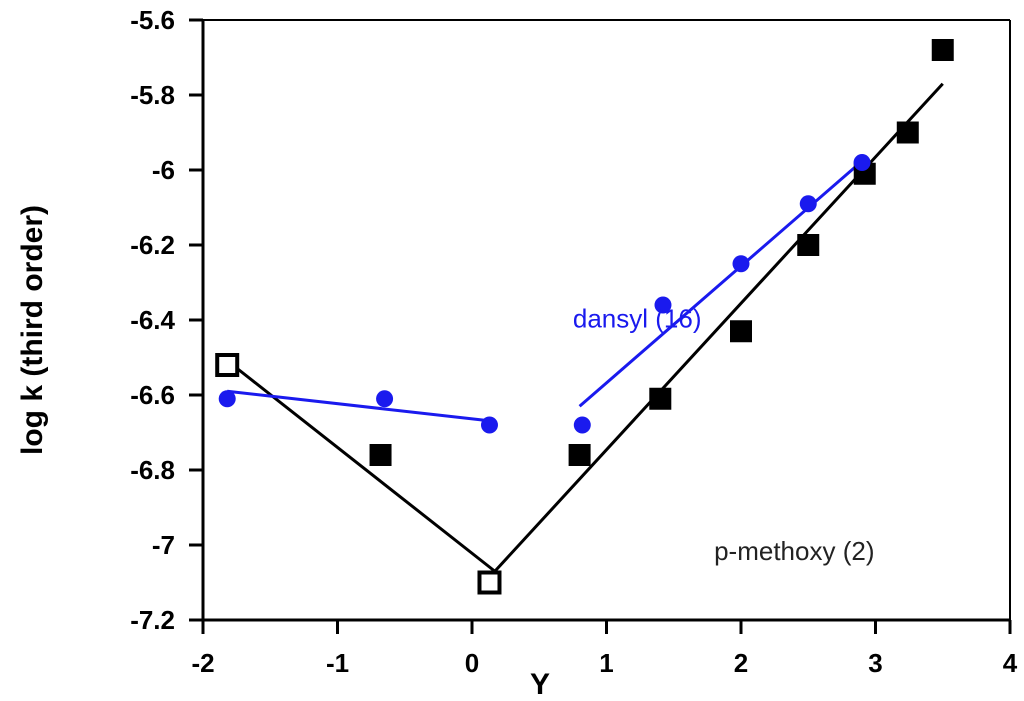 The image size is (1024, 701). I want to click on x-tick-label: -2, so click(202, 663).